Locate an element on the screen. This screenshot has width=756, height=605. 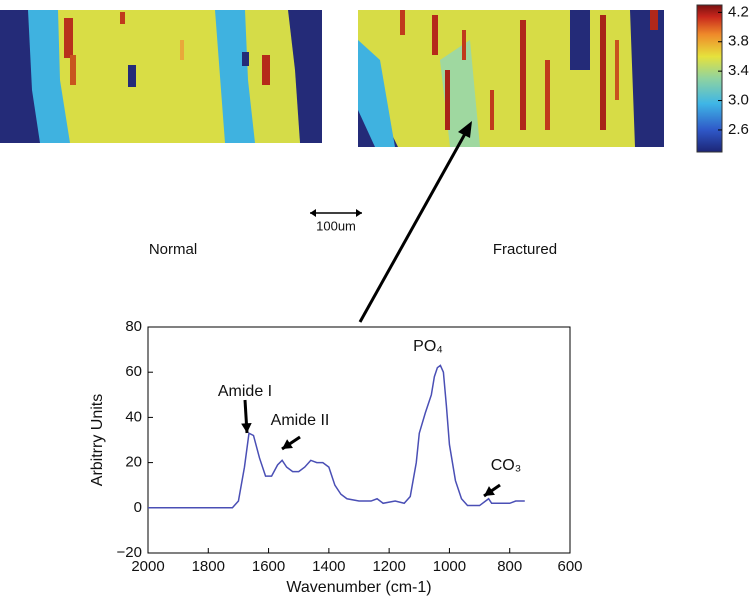
y-tick-label: 20 is located at coordinates (133, 462).